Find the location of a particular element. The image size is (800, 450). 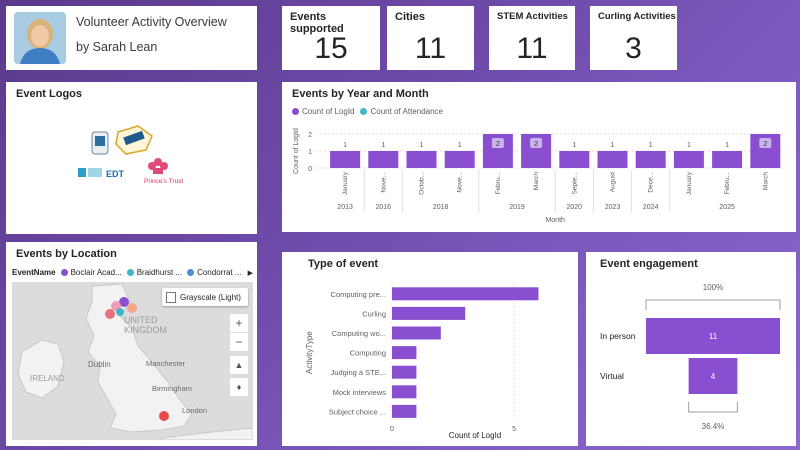

legend-next-arrow: ▶ is located at coordinates (250, 273).